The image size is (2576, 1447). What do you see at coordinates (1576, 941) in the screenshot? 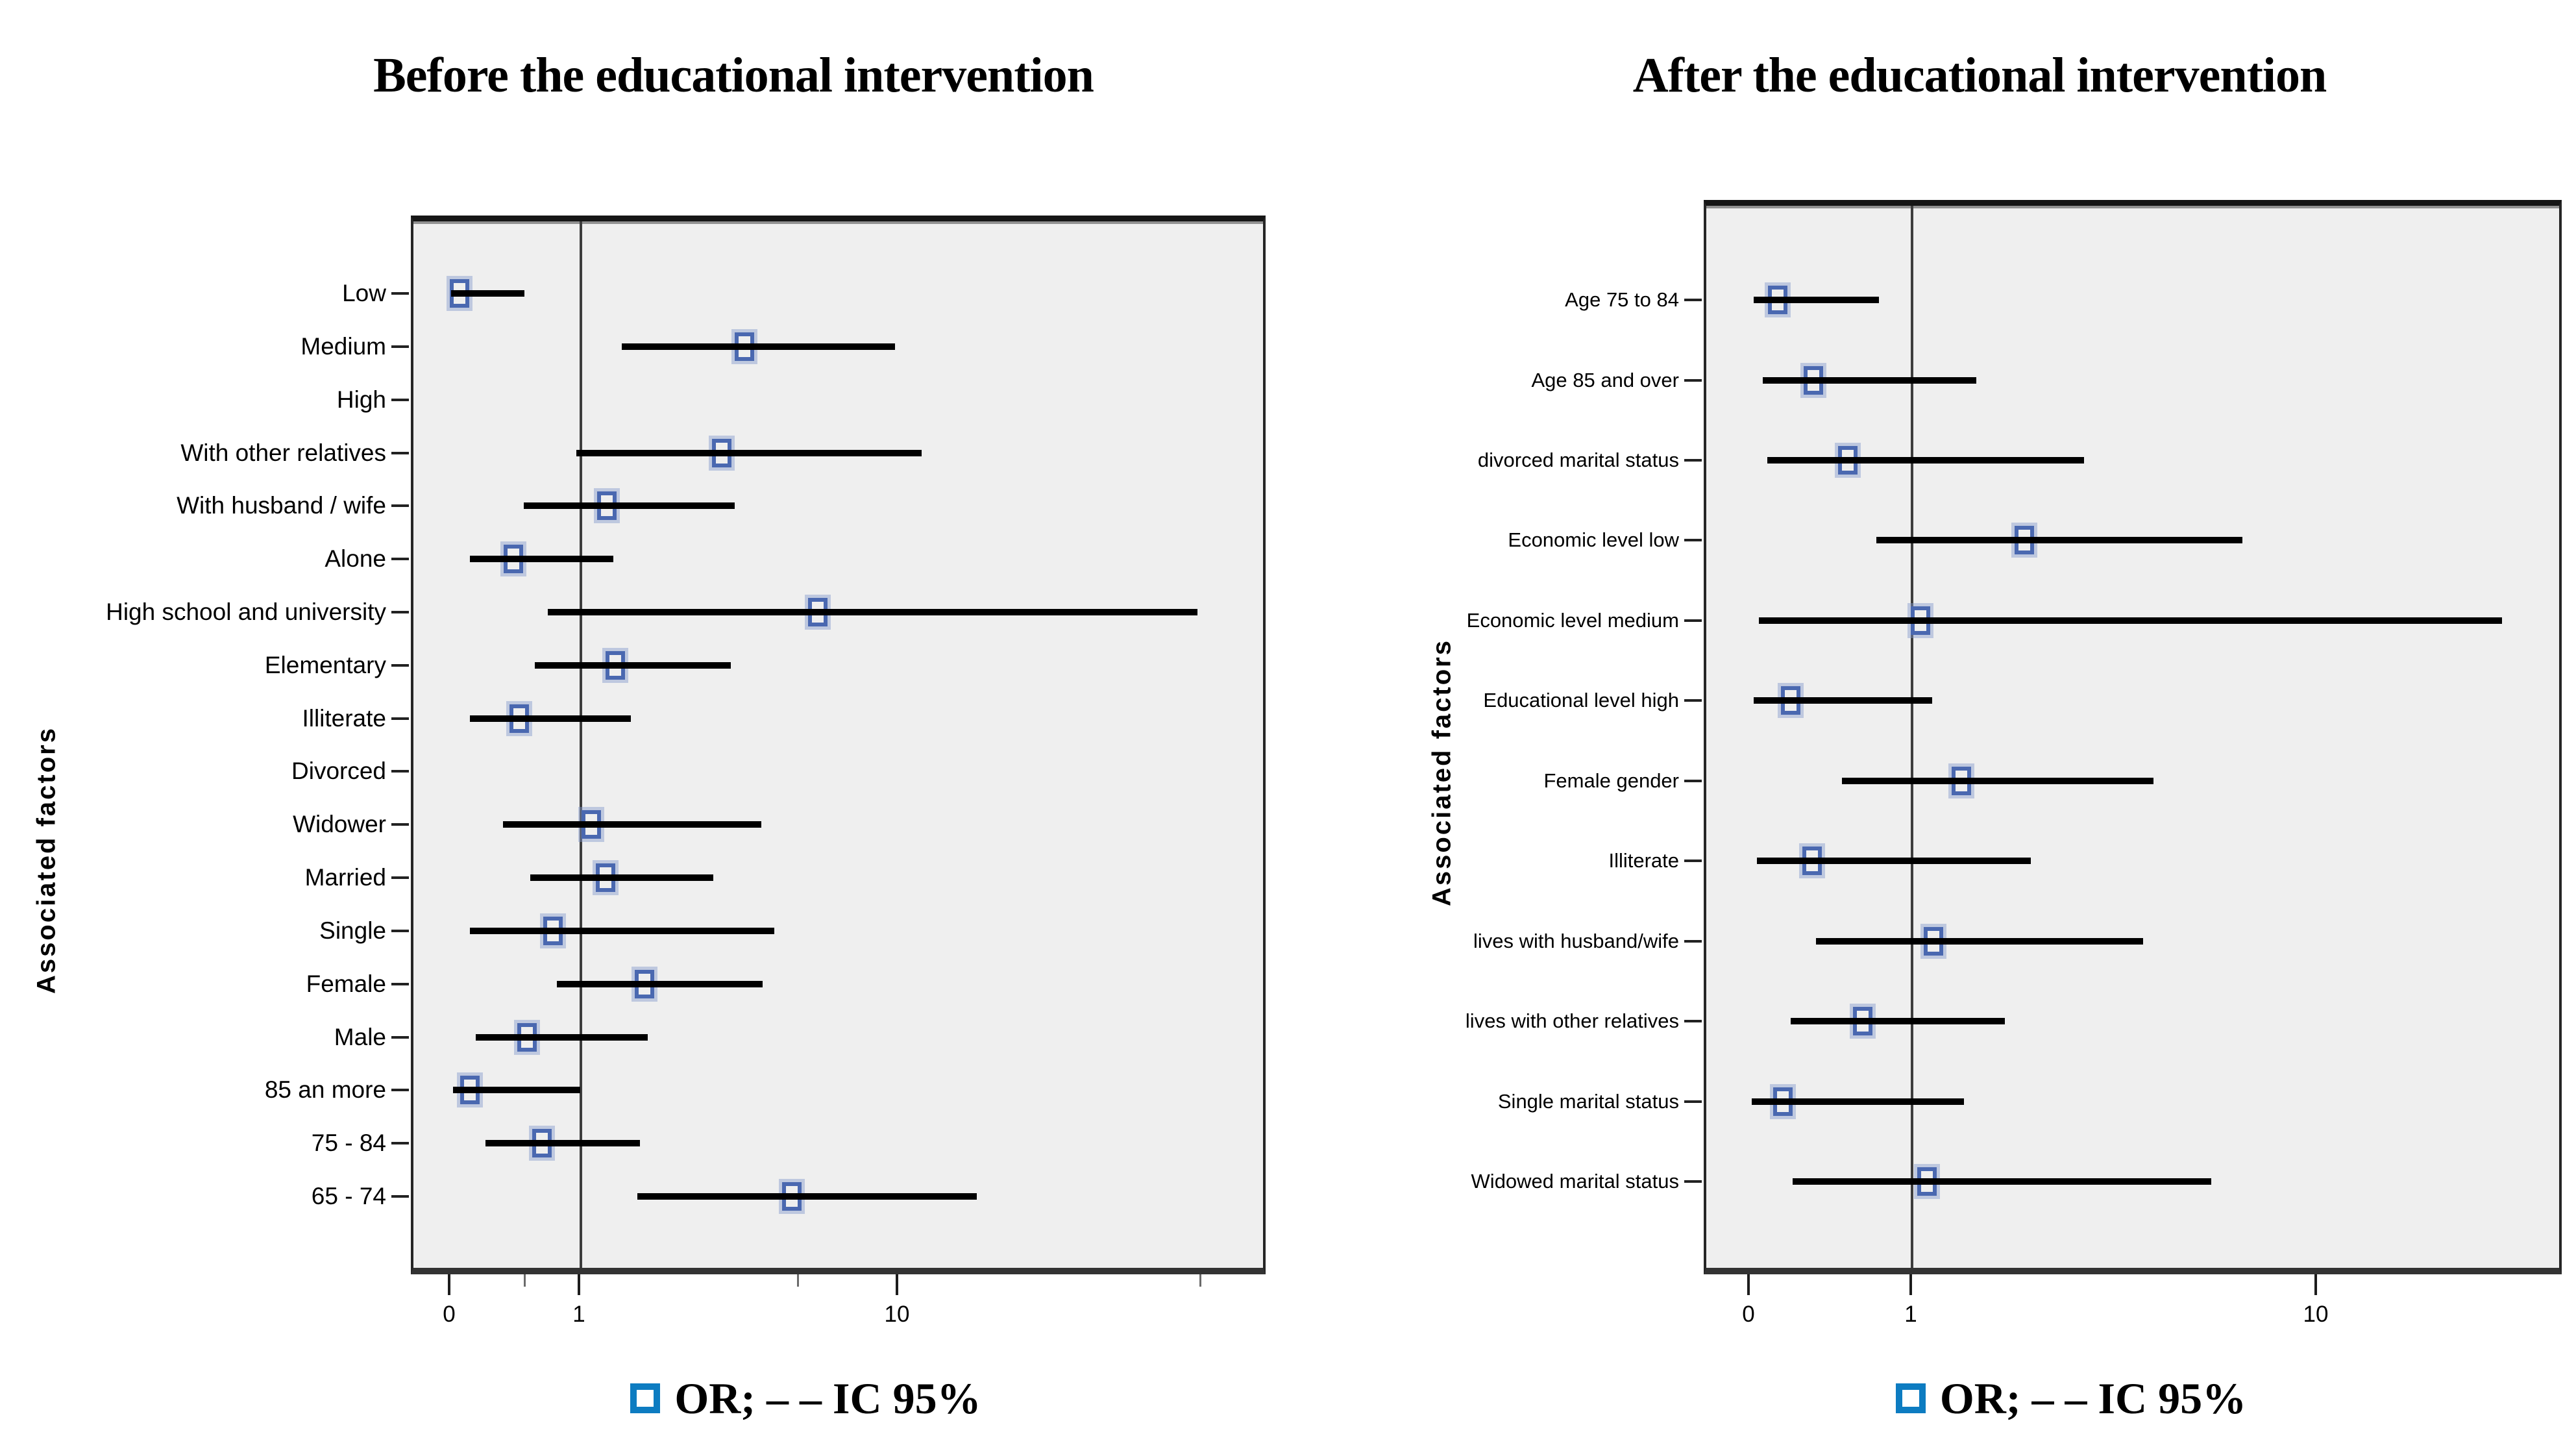
I see `category-label: lives with husband/wife` at bounding box center [1576, 941].